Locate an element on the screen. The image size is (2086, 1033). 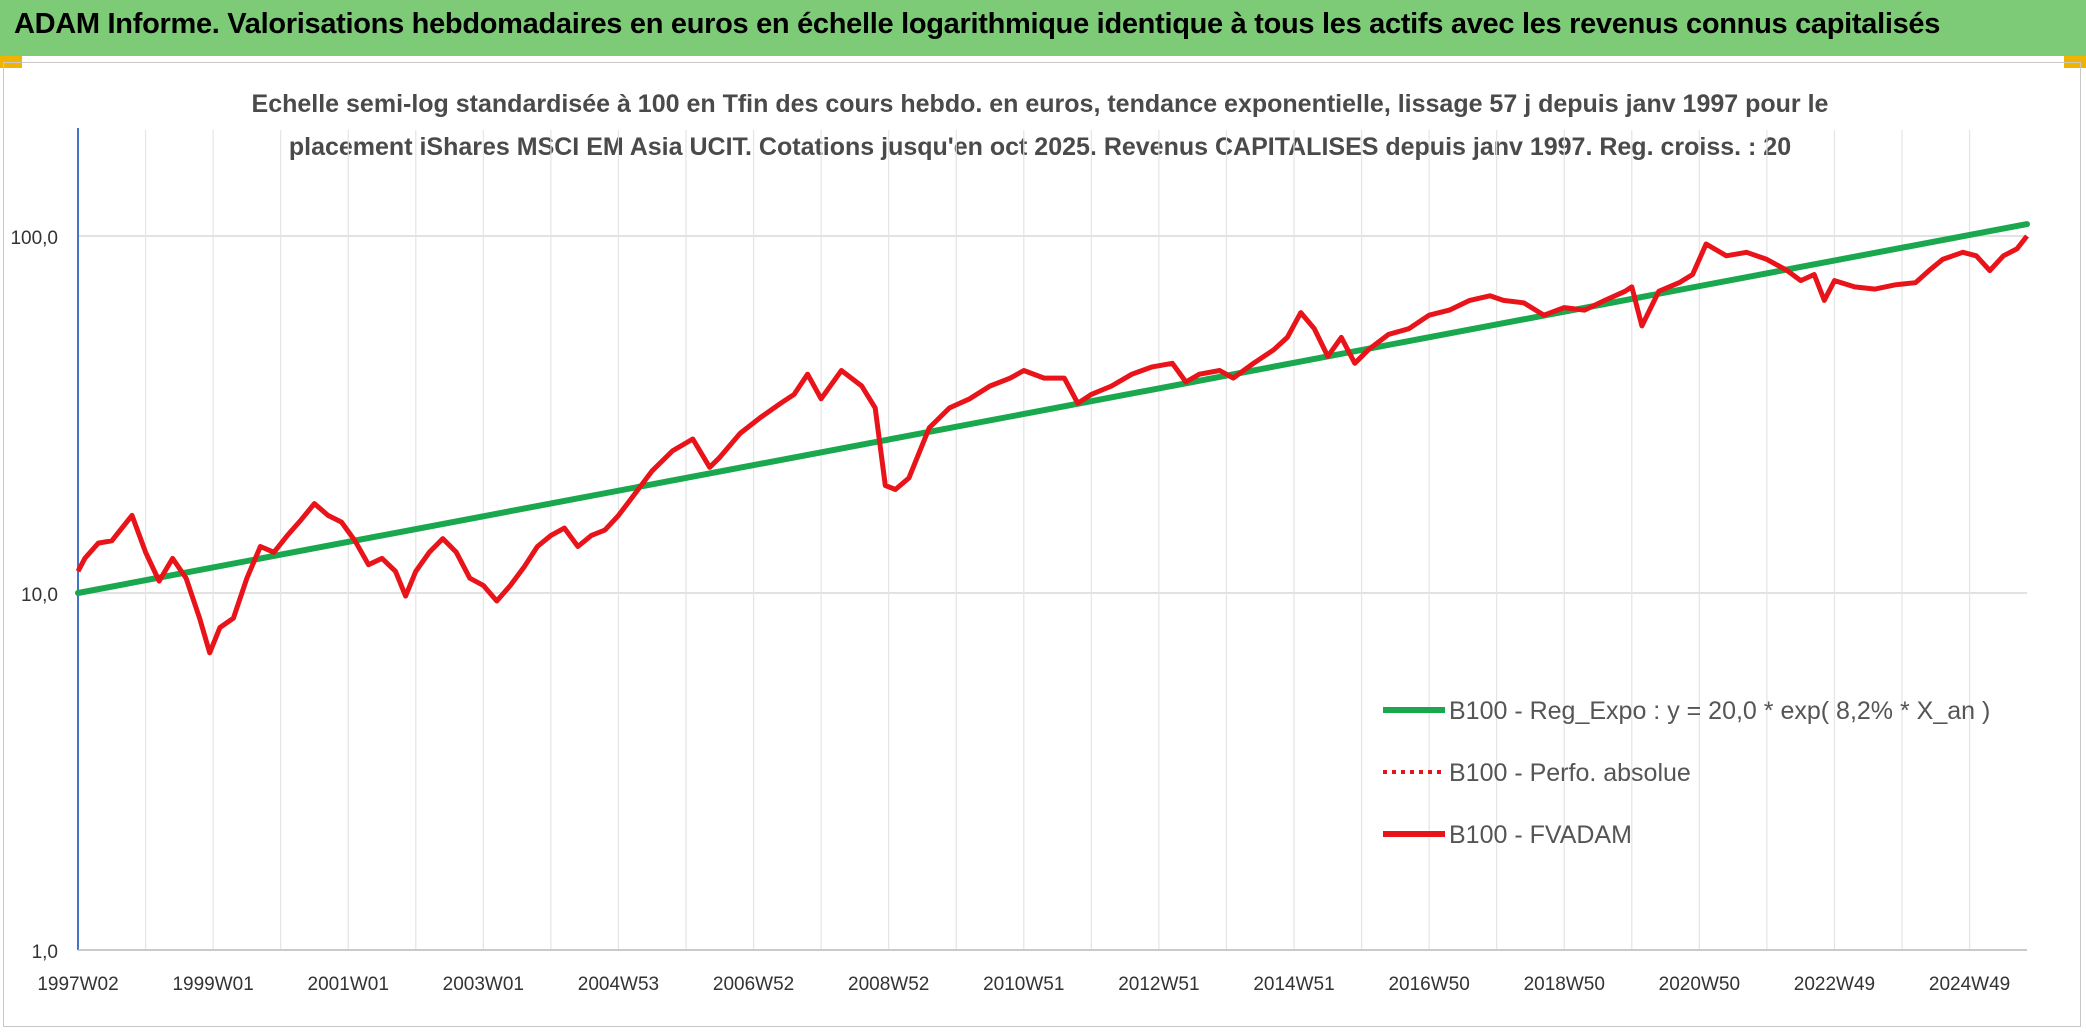
x-tick-label: 2022W49 is located at coordinates (1834, 984).